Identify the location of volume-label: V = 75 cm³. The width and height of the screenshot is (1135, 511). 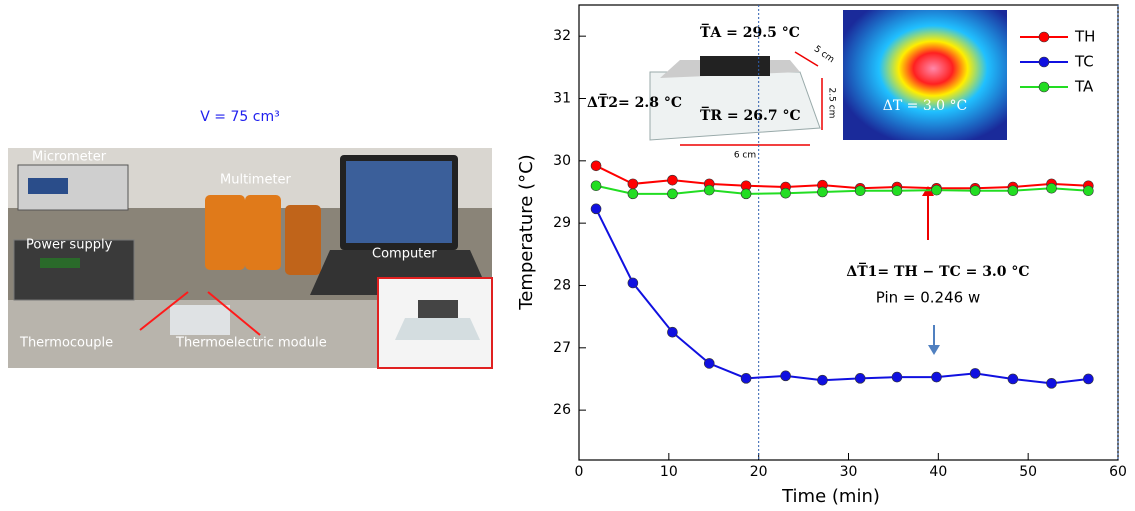
(239, 117).